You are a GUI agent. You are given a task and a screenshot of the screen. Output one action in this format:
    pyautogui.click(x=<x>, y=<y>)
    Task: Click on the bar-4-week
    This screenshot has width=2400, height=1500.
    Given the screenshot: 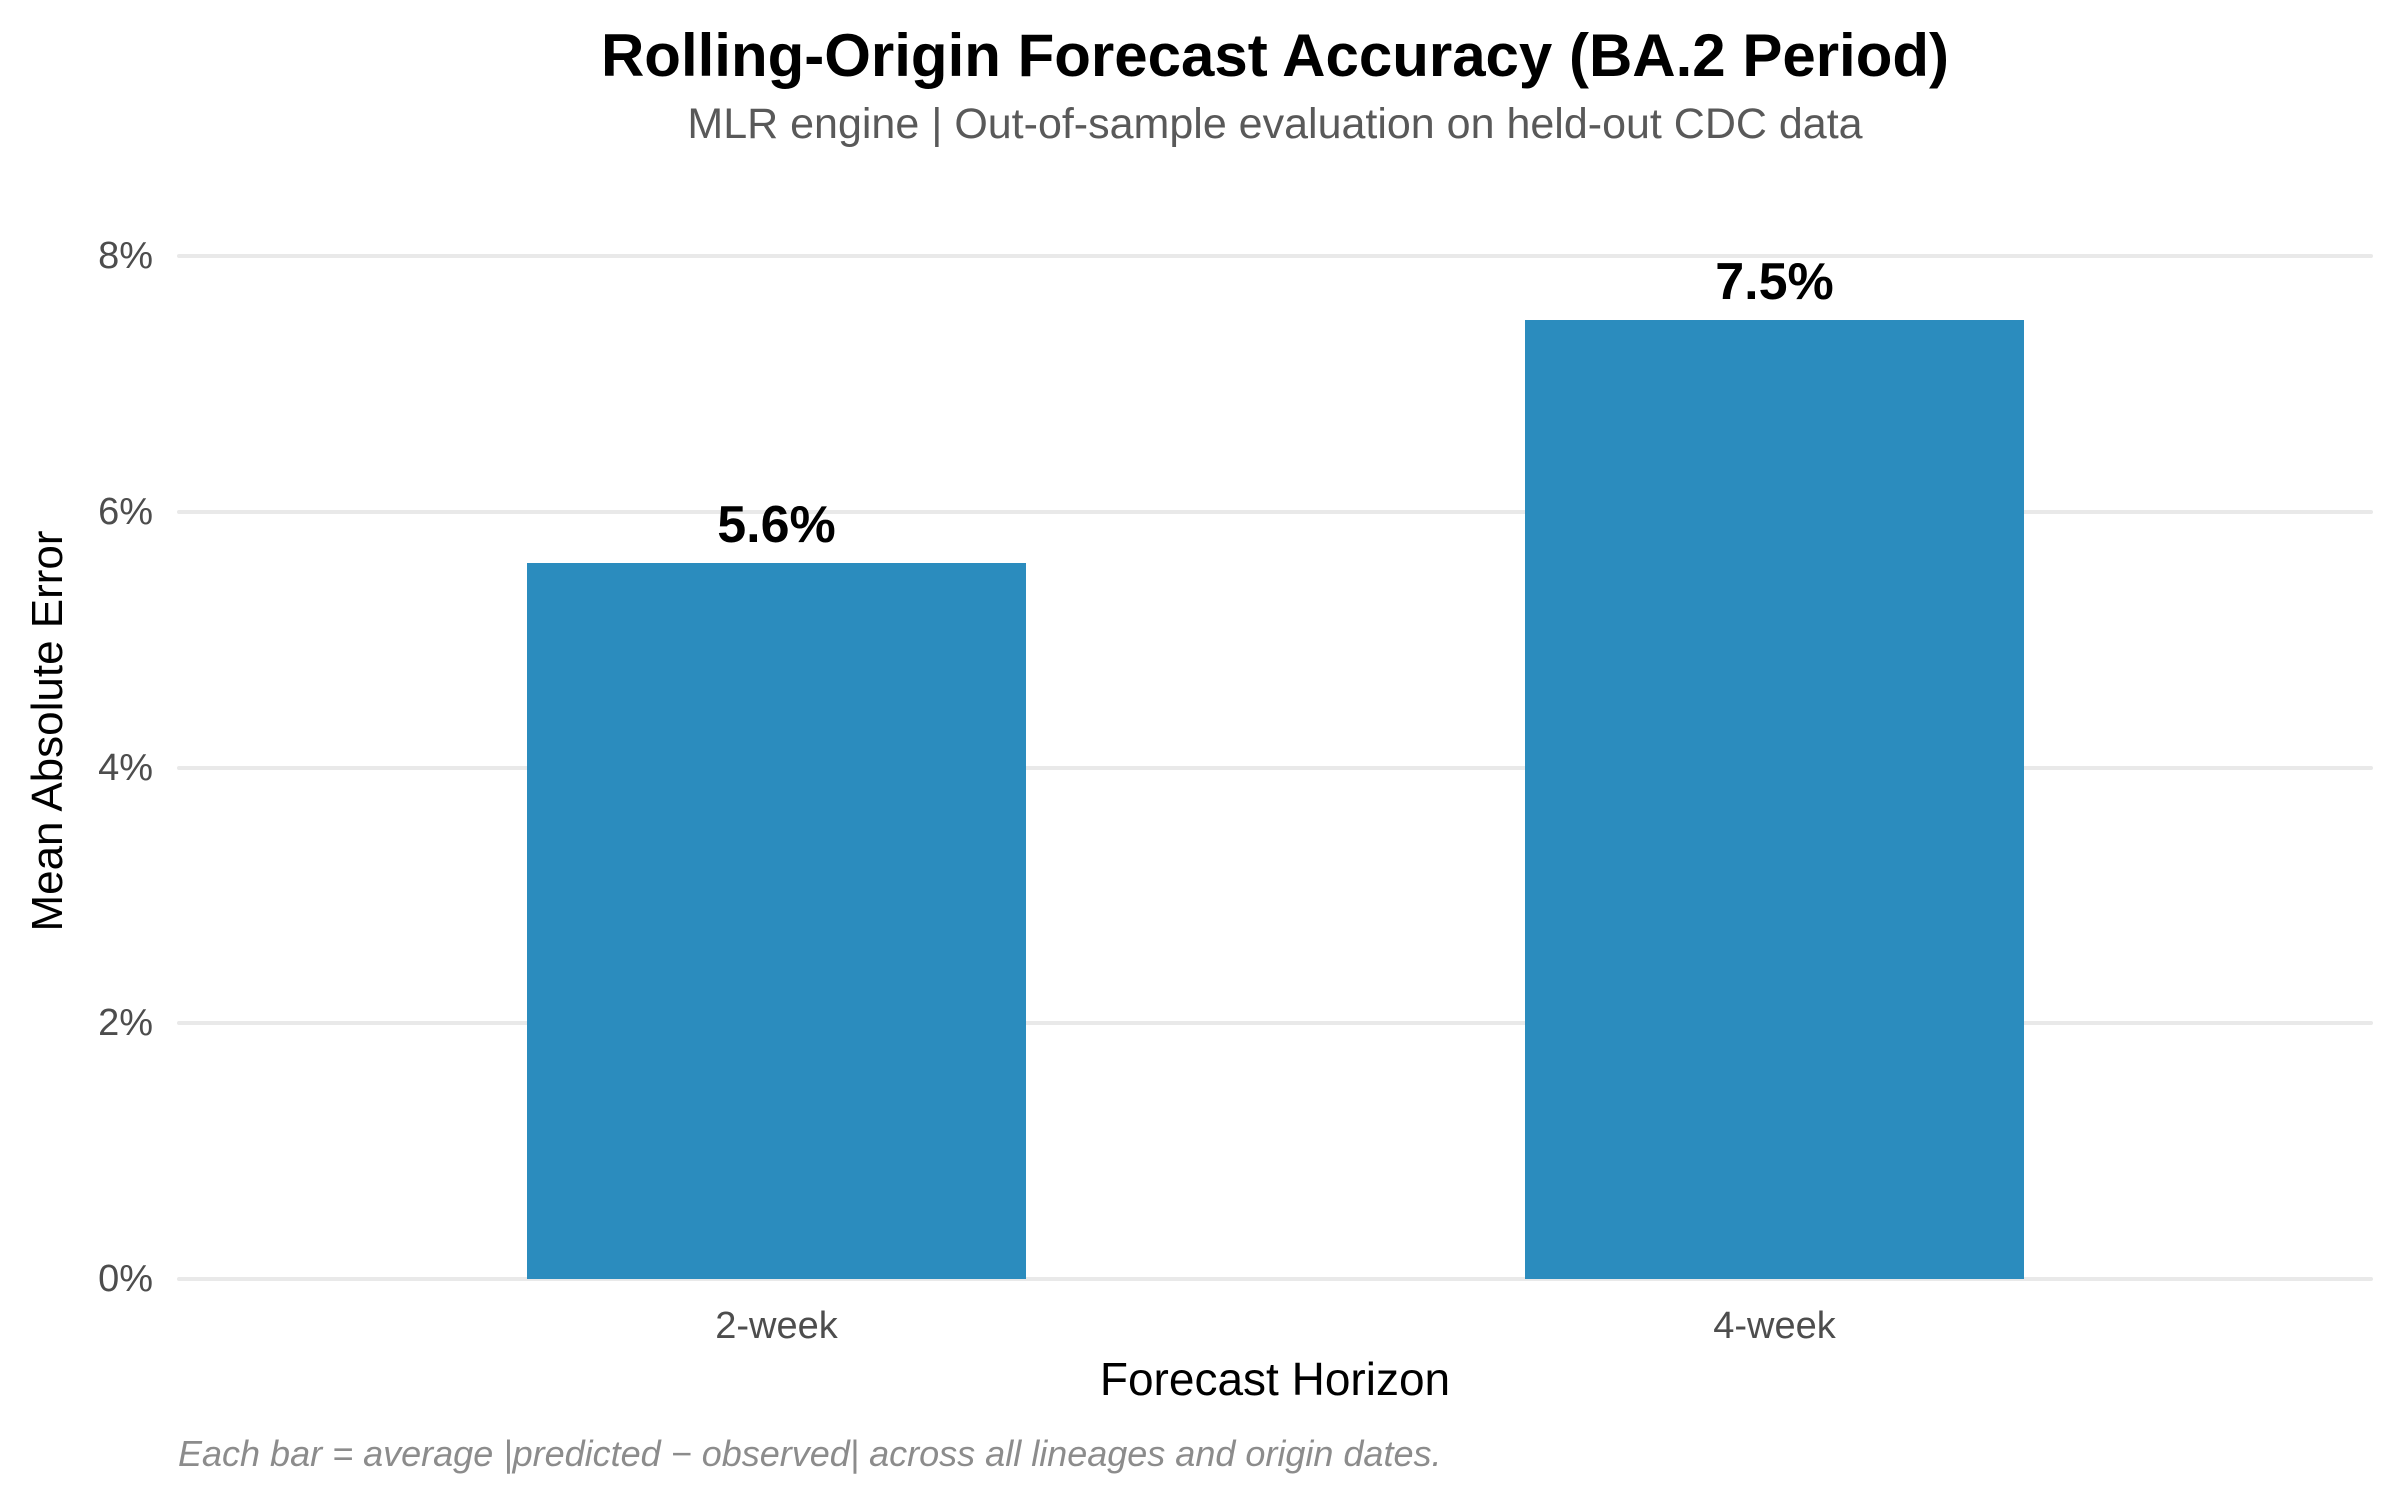 What is the action you would take?
    pyautogui.click(x=1774, y=799)
    